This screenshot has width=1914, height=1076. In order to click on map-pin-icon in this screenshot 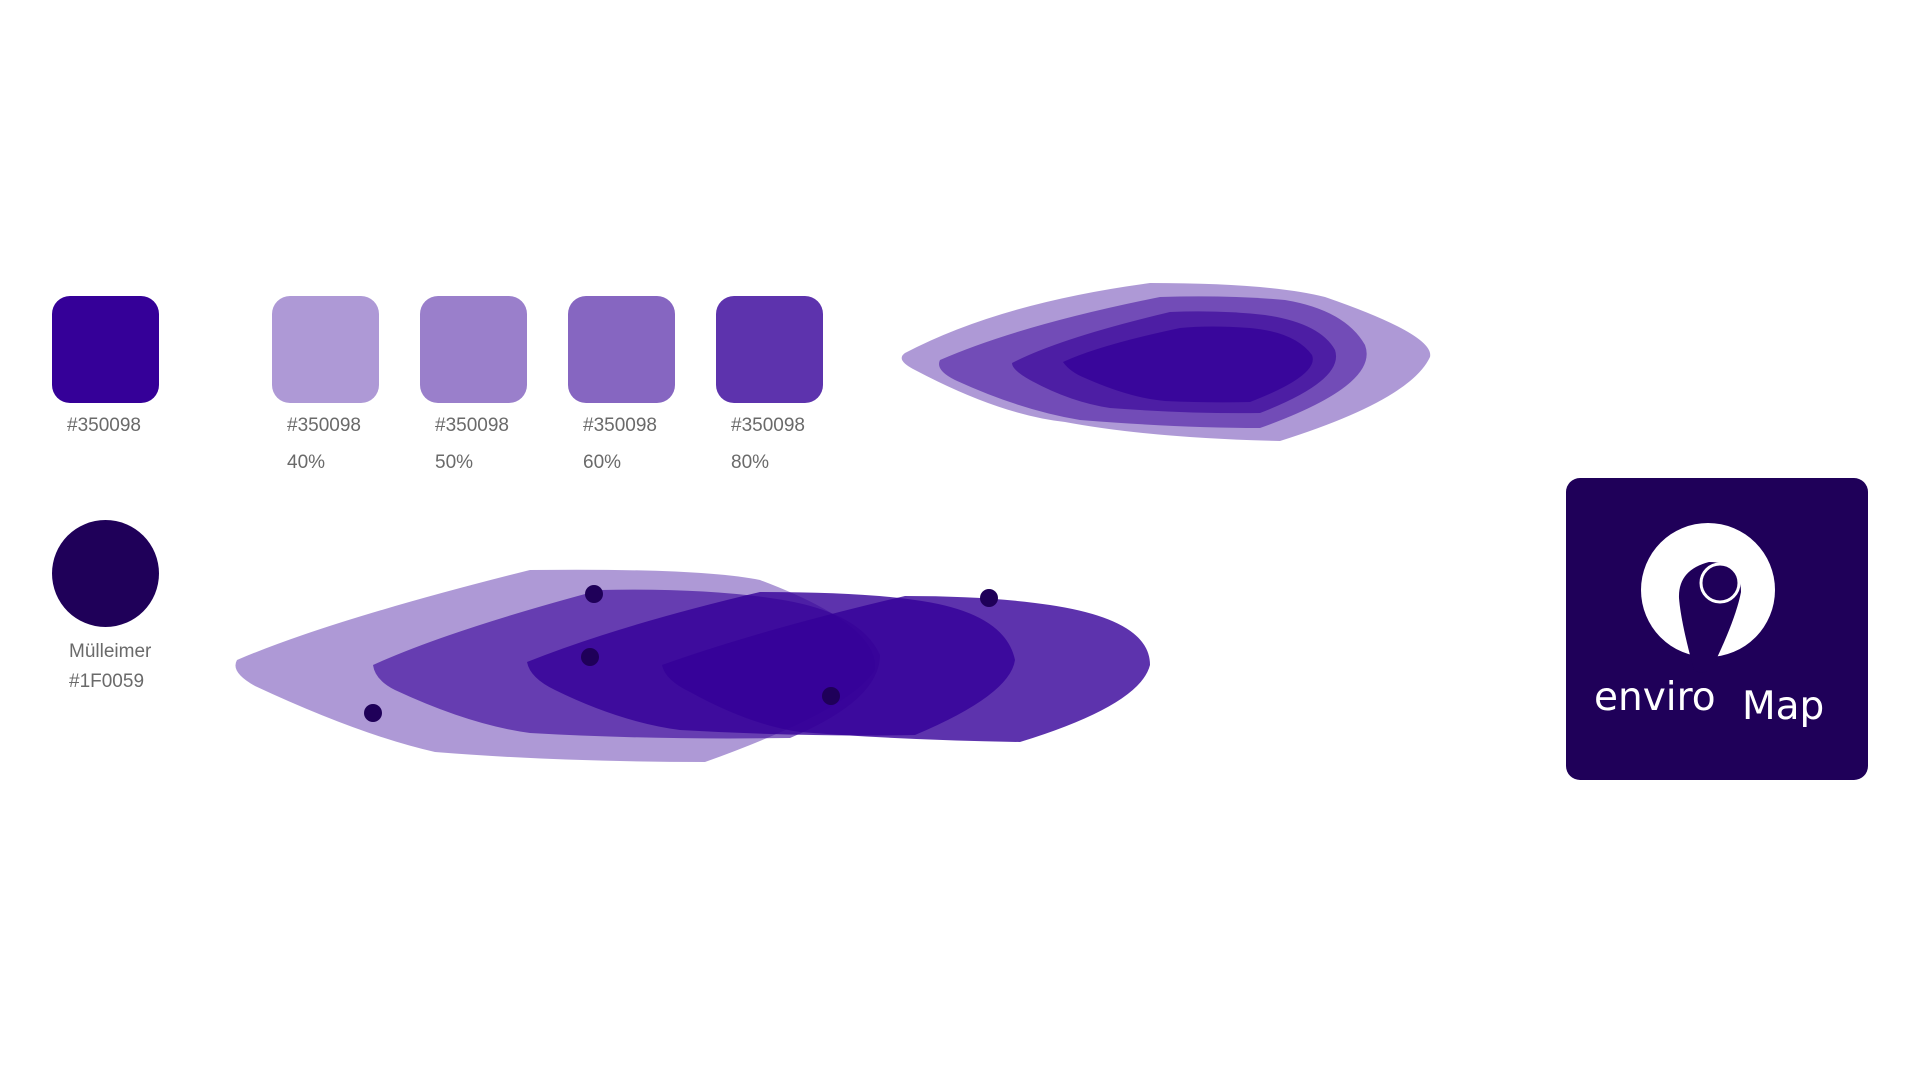, I will do `click(1708, 598)`.